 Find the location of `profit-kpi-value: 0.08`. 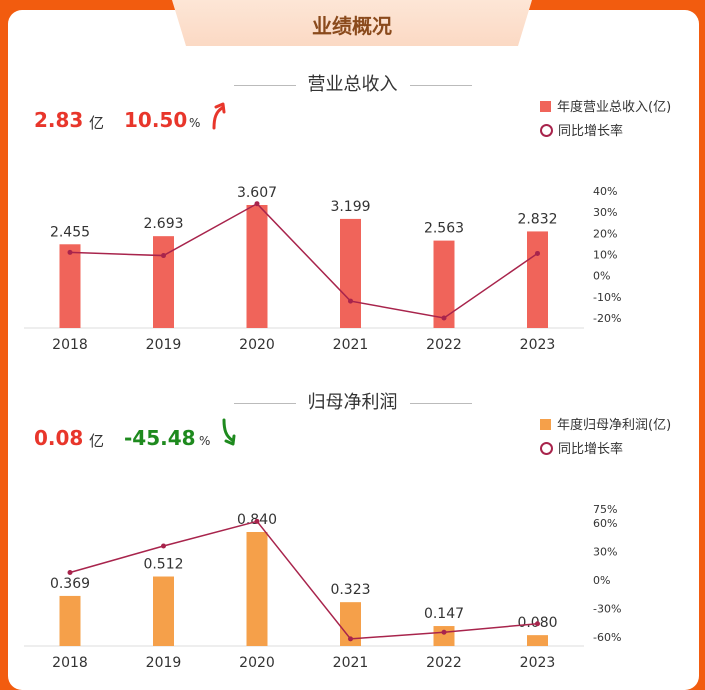

profit-kpi-value: 0.08 is located at coordinates (59, 438).